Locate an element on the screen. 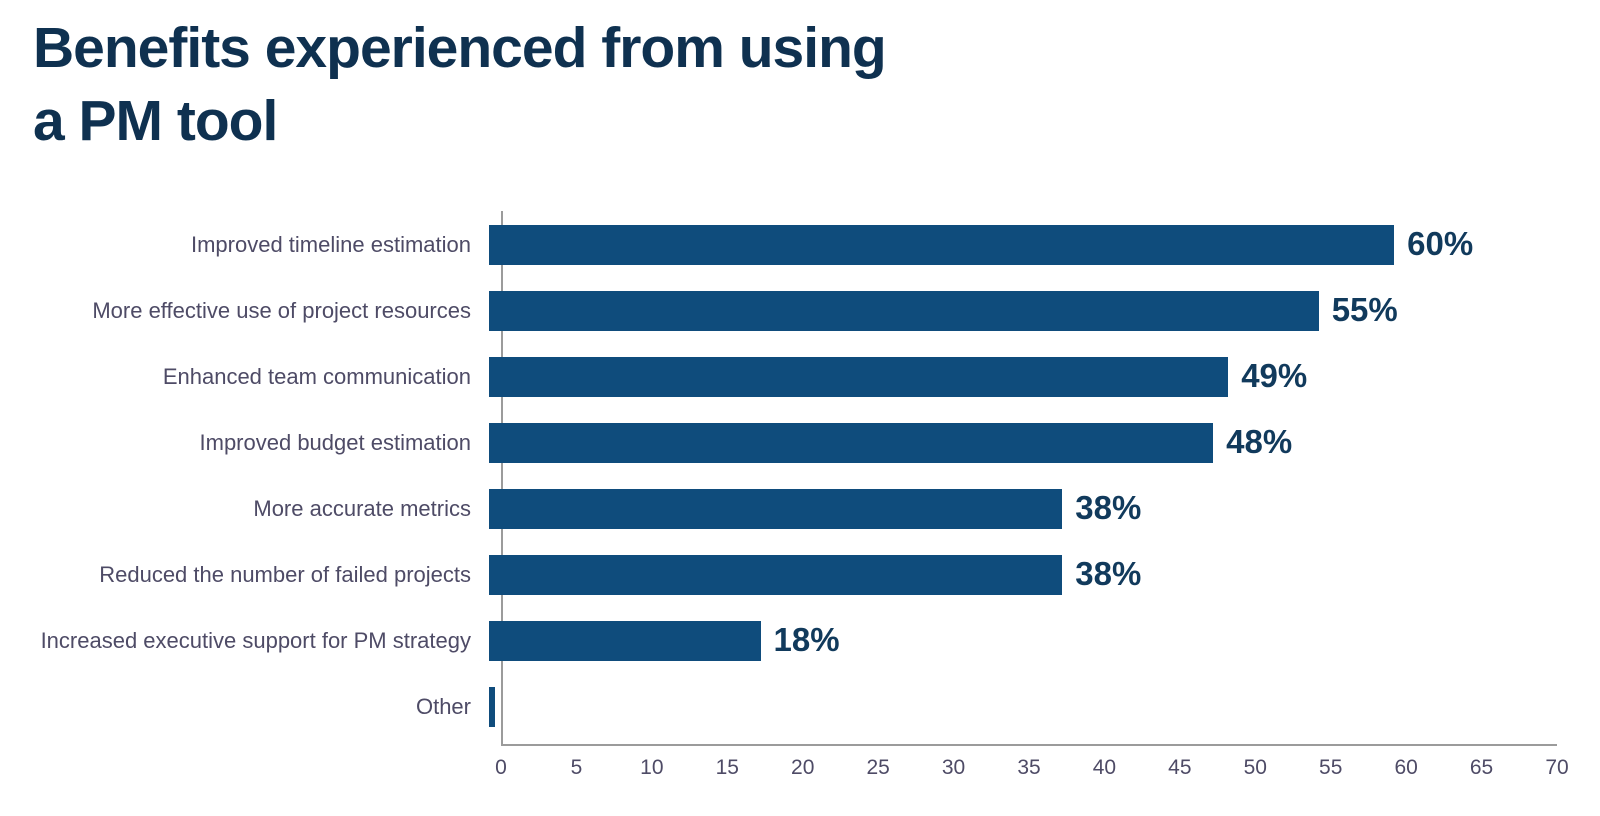  bar-value-label: 55% is located at coordinates (1364, 310).